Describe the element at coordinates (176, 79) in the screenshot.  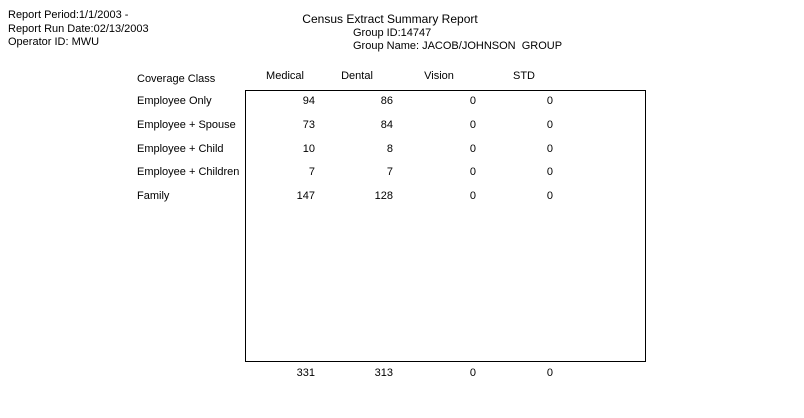
I see `coverage-class-header: Coverage Class` at that location.